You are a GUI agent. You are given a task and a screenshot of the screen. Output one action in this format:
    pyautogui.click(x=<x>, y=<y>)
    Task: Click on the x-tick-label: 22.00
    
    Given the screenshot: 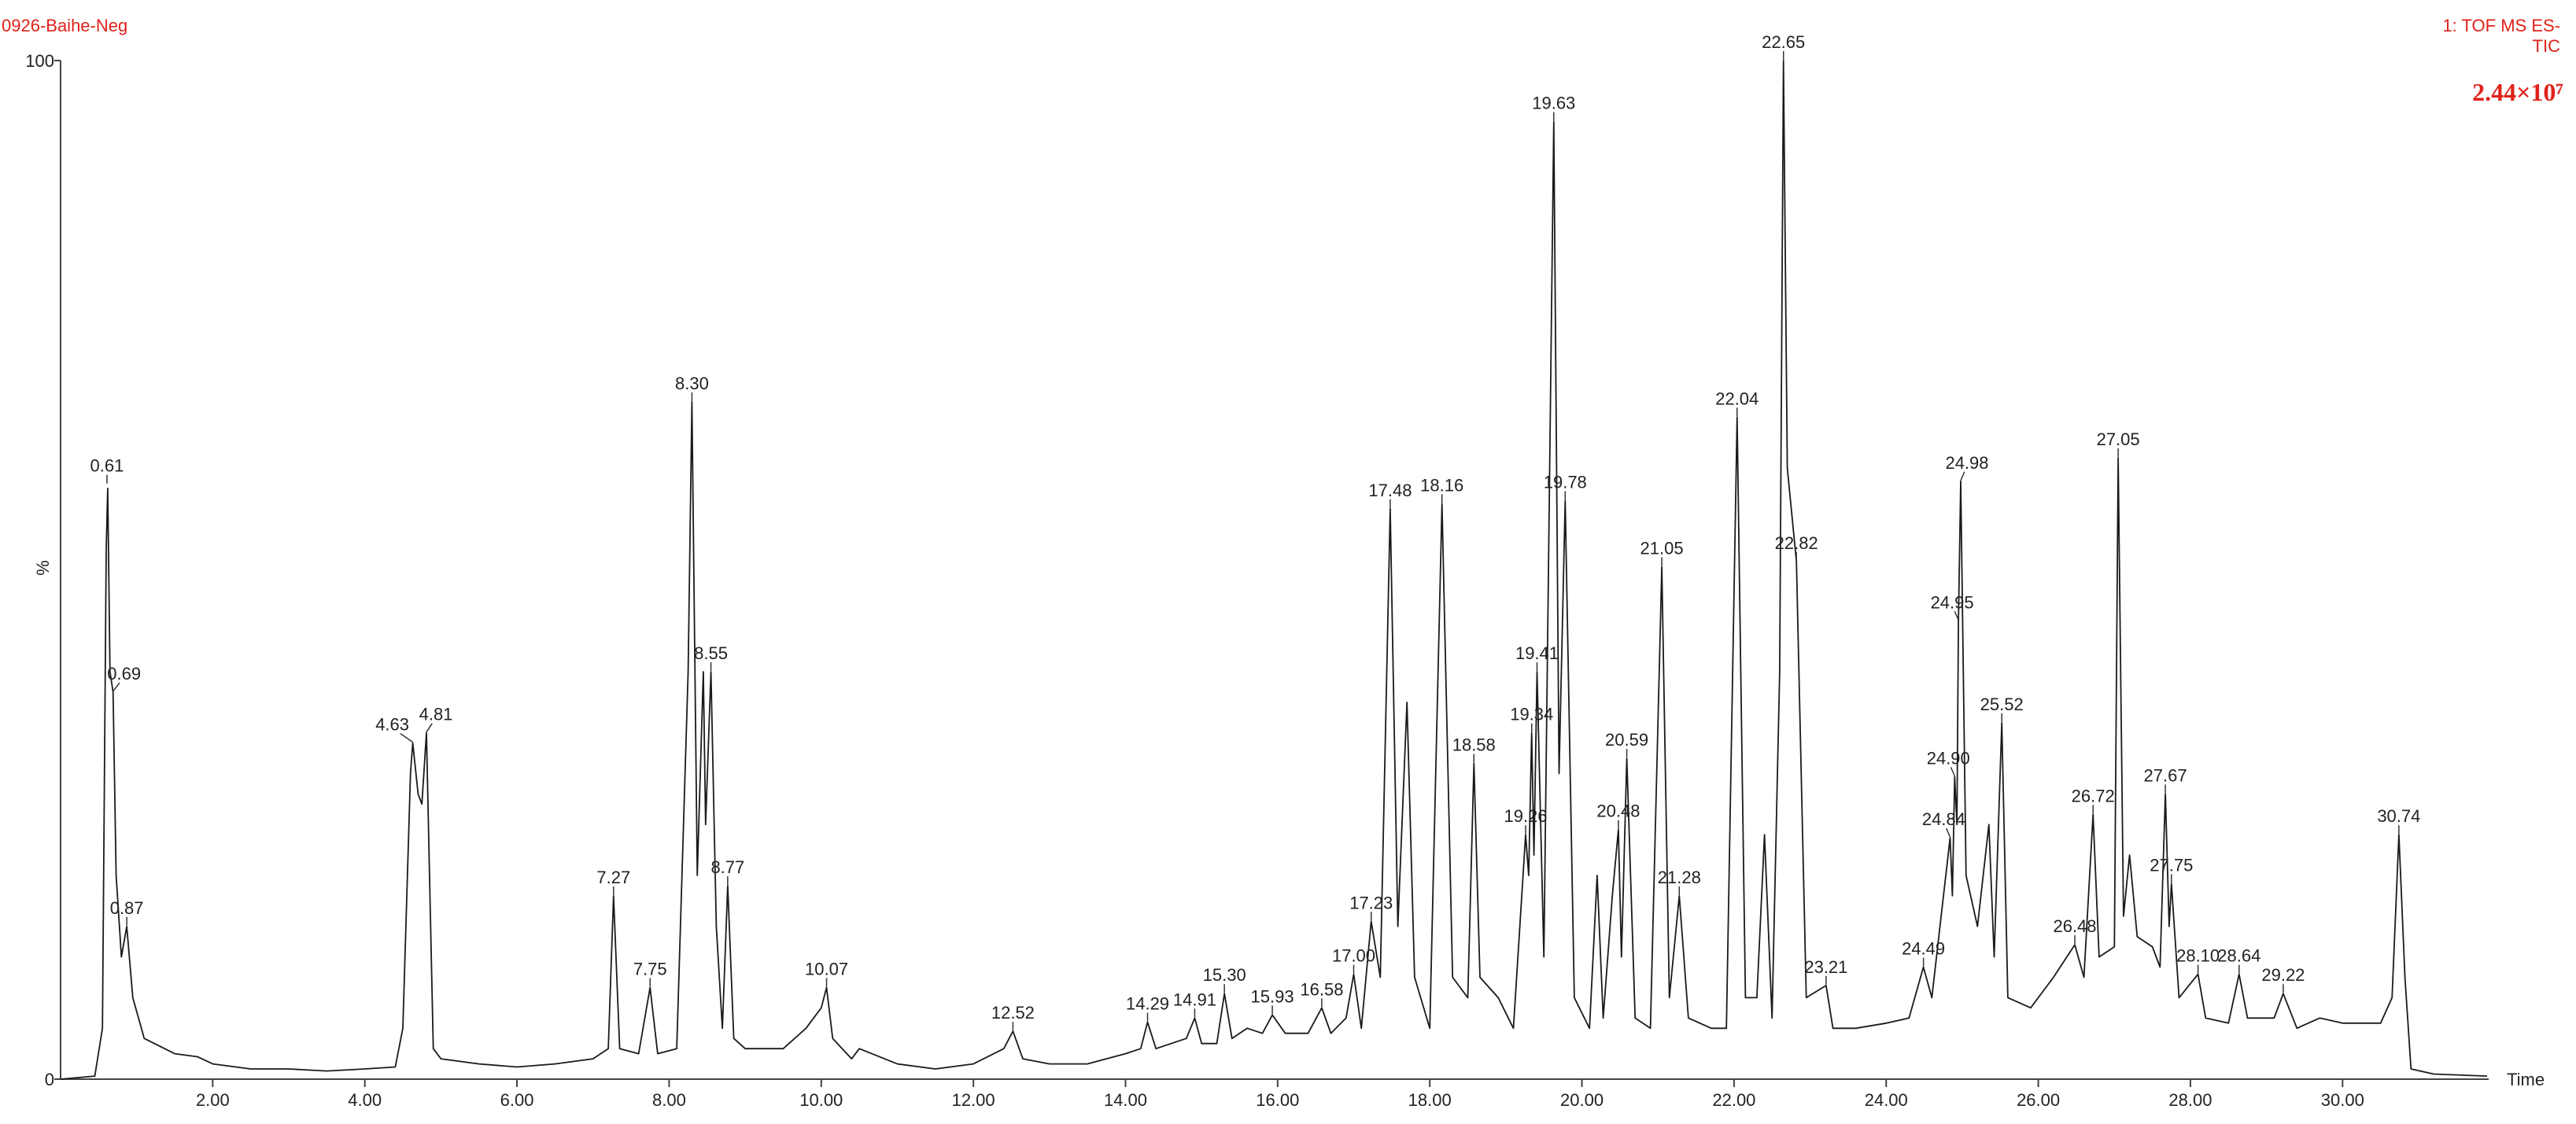 What is the action you would take?
    pyautogui.click(x=1733, y=1100)
    